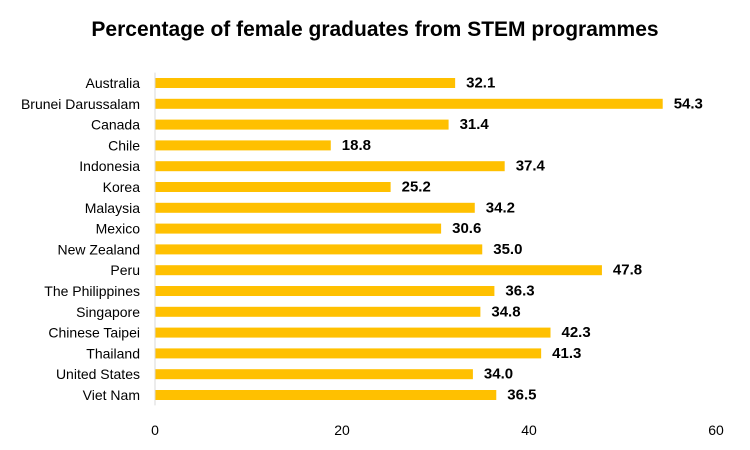 Image resolution: width=750 pixels, height=450 pixels. What do you see at coordinates (112, 208) in the screenshot?
I see `category-label: Malaysia` at bounding box center [112, 208].